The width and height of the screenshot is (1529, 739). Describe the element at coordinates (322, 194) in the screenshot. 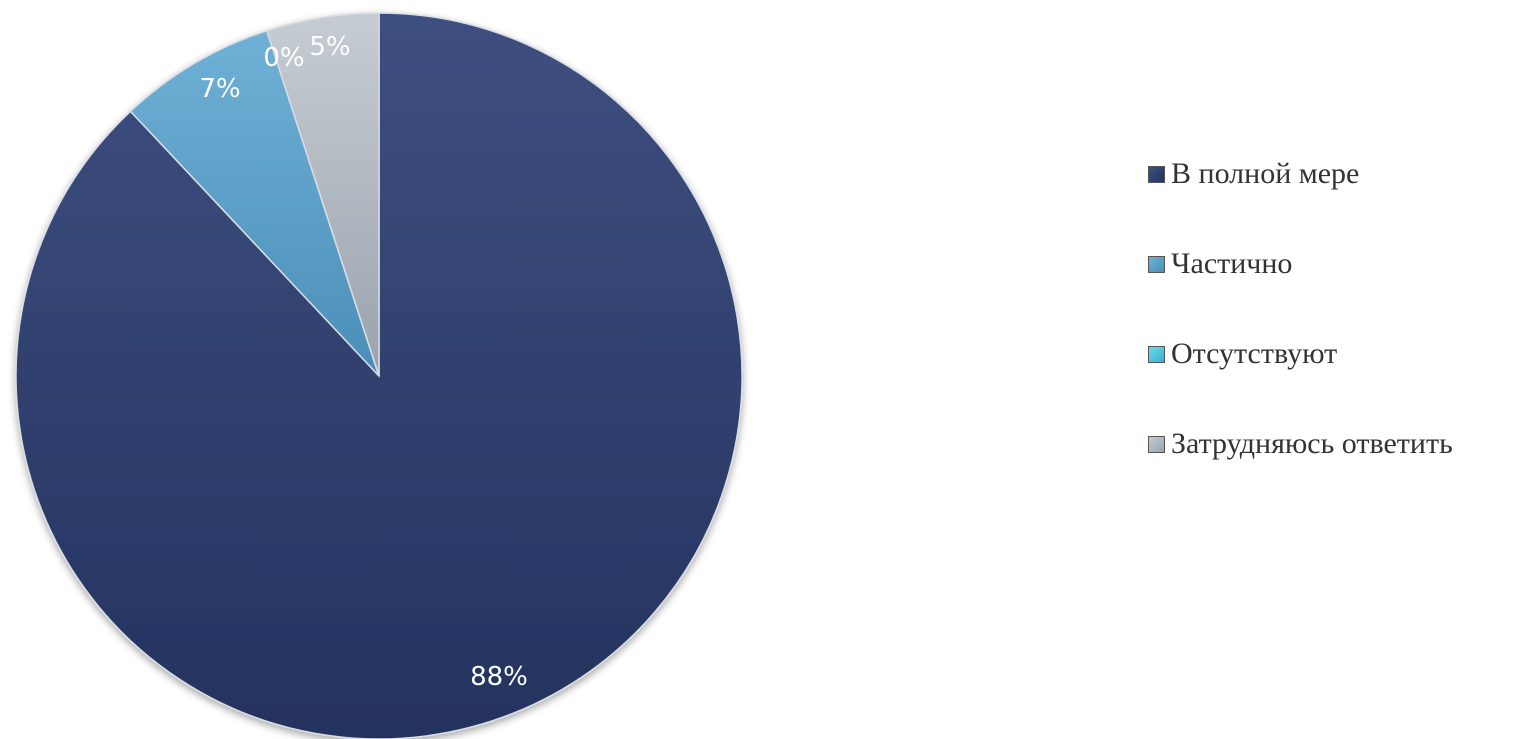

I see `pie-slice-unsure` at that location.